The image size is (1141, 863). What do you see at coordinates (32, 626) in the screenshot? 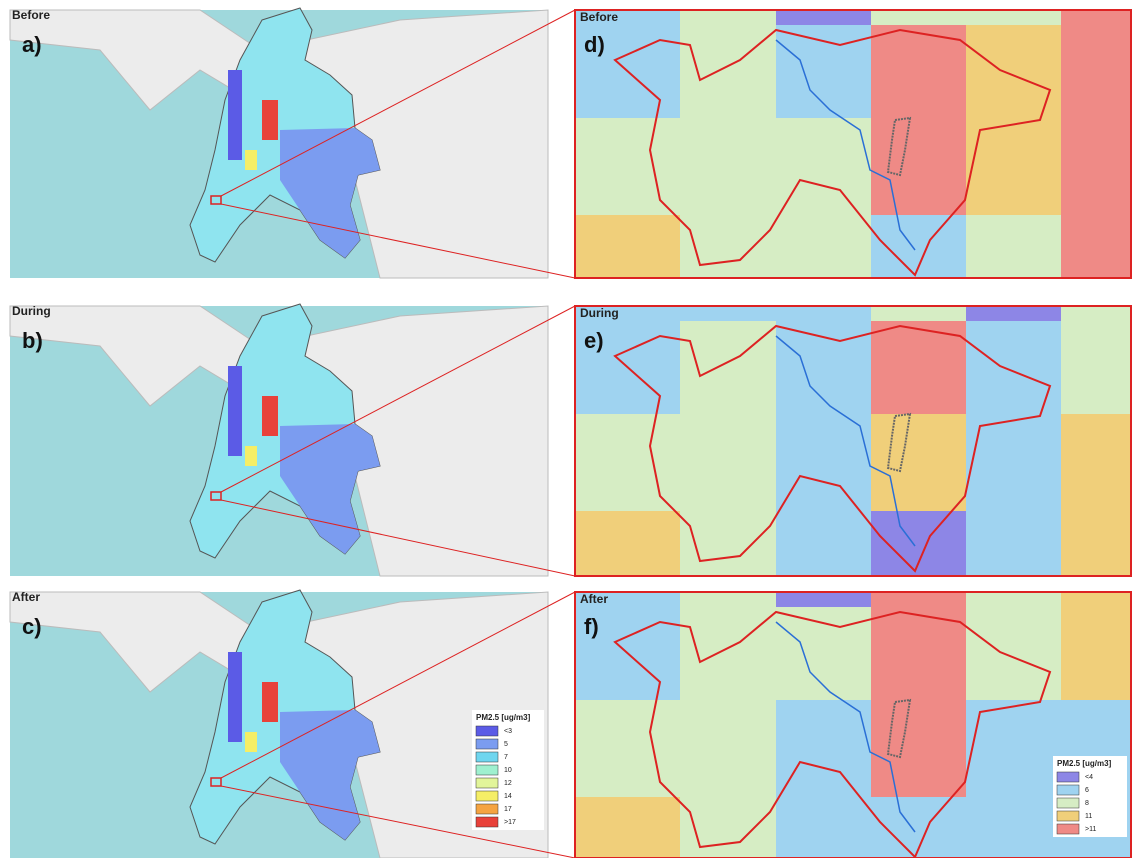
I see `panel-label: c)` at bounding box center [32, 626].